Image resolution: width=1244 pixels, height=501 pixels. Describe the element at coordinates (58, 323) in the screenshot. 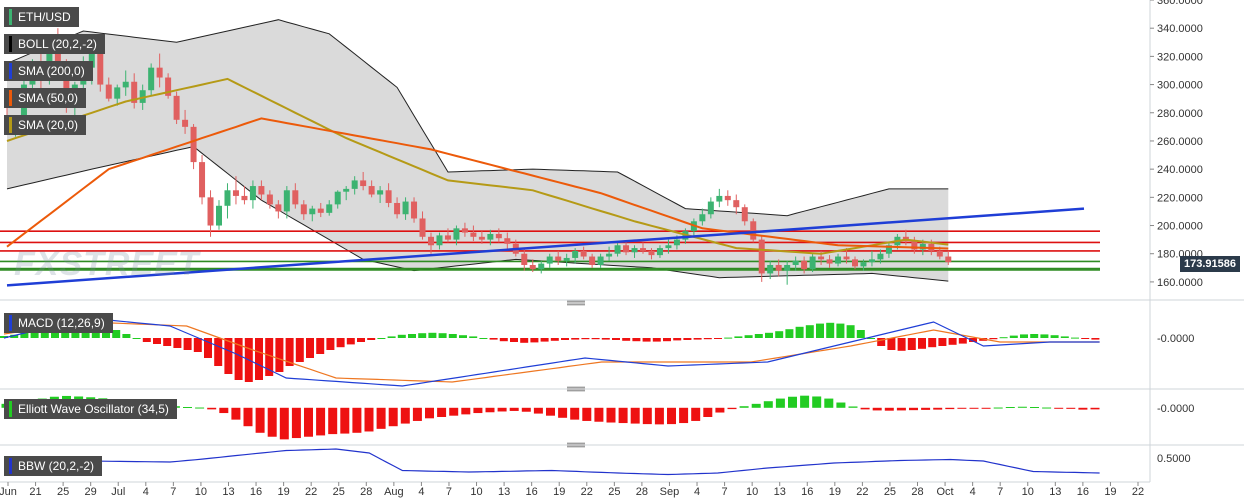

I see `legend-macd: MACD (12,26,9)` at that location.